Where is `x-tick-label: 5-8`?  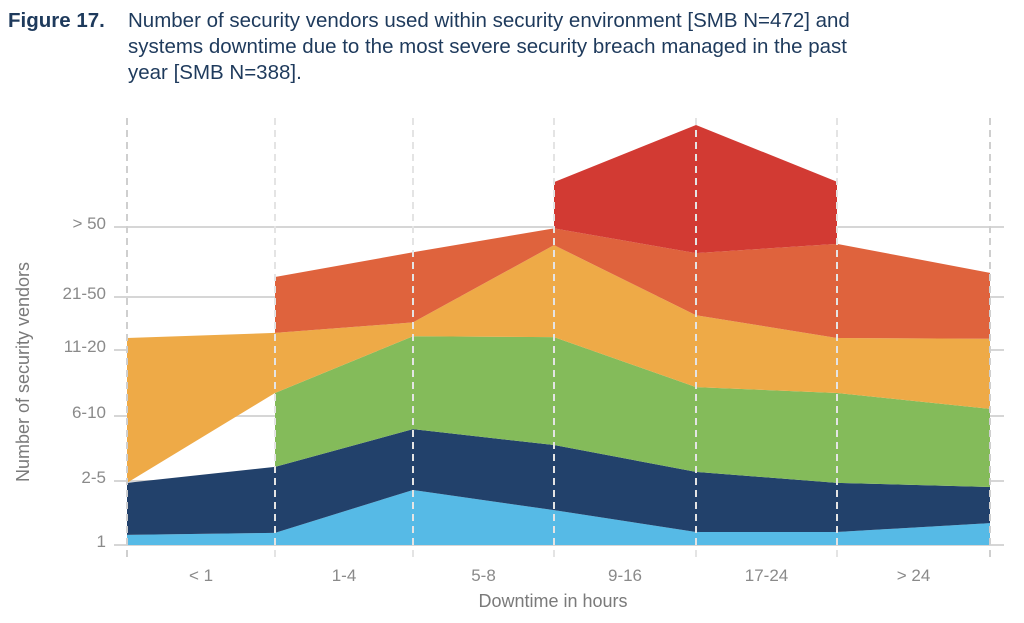
x-tick-label: 5-8 is located at coordinates (483, 575).